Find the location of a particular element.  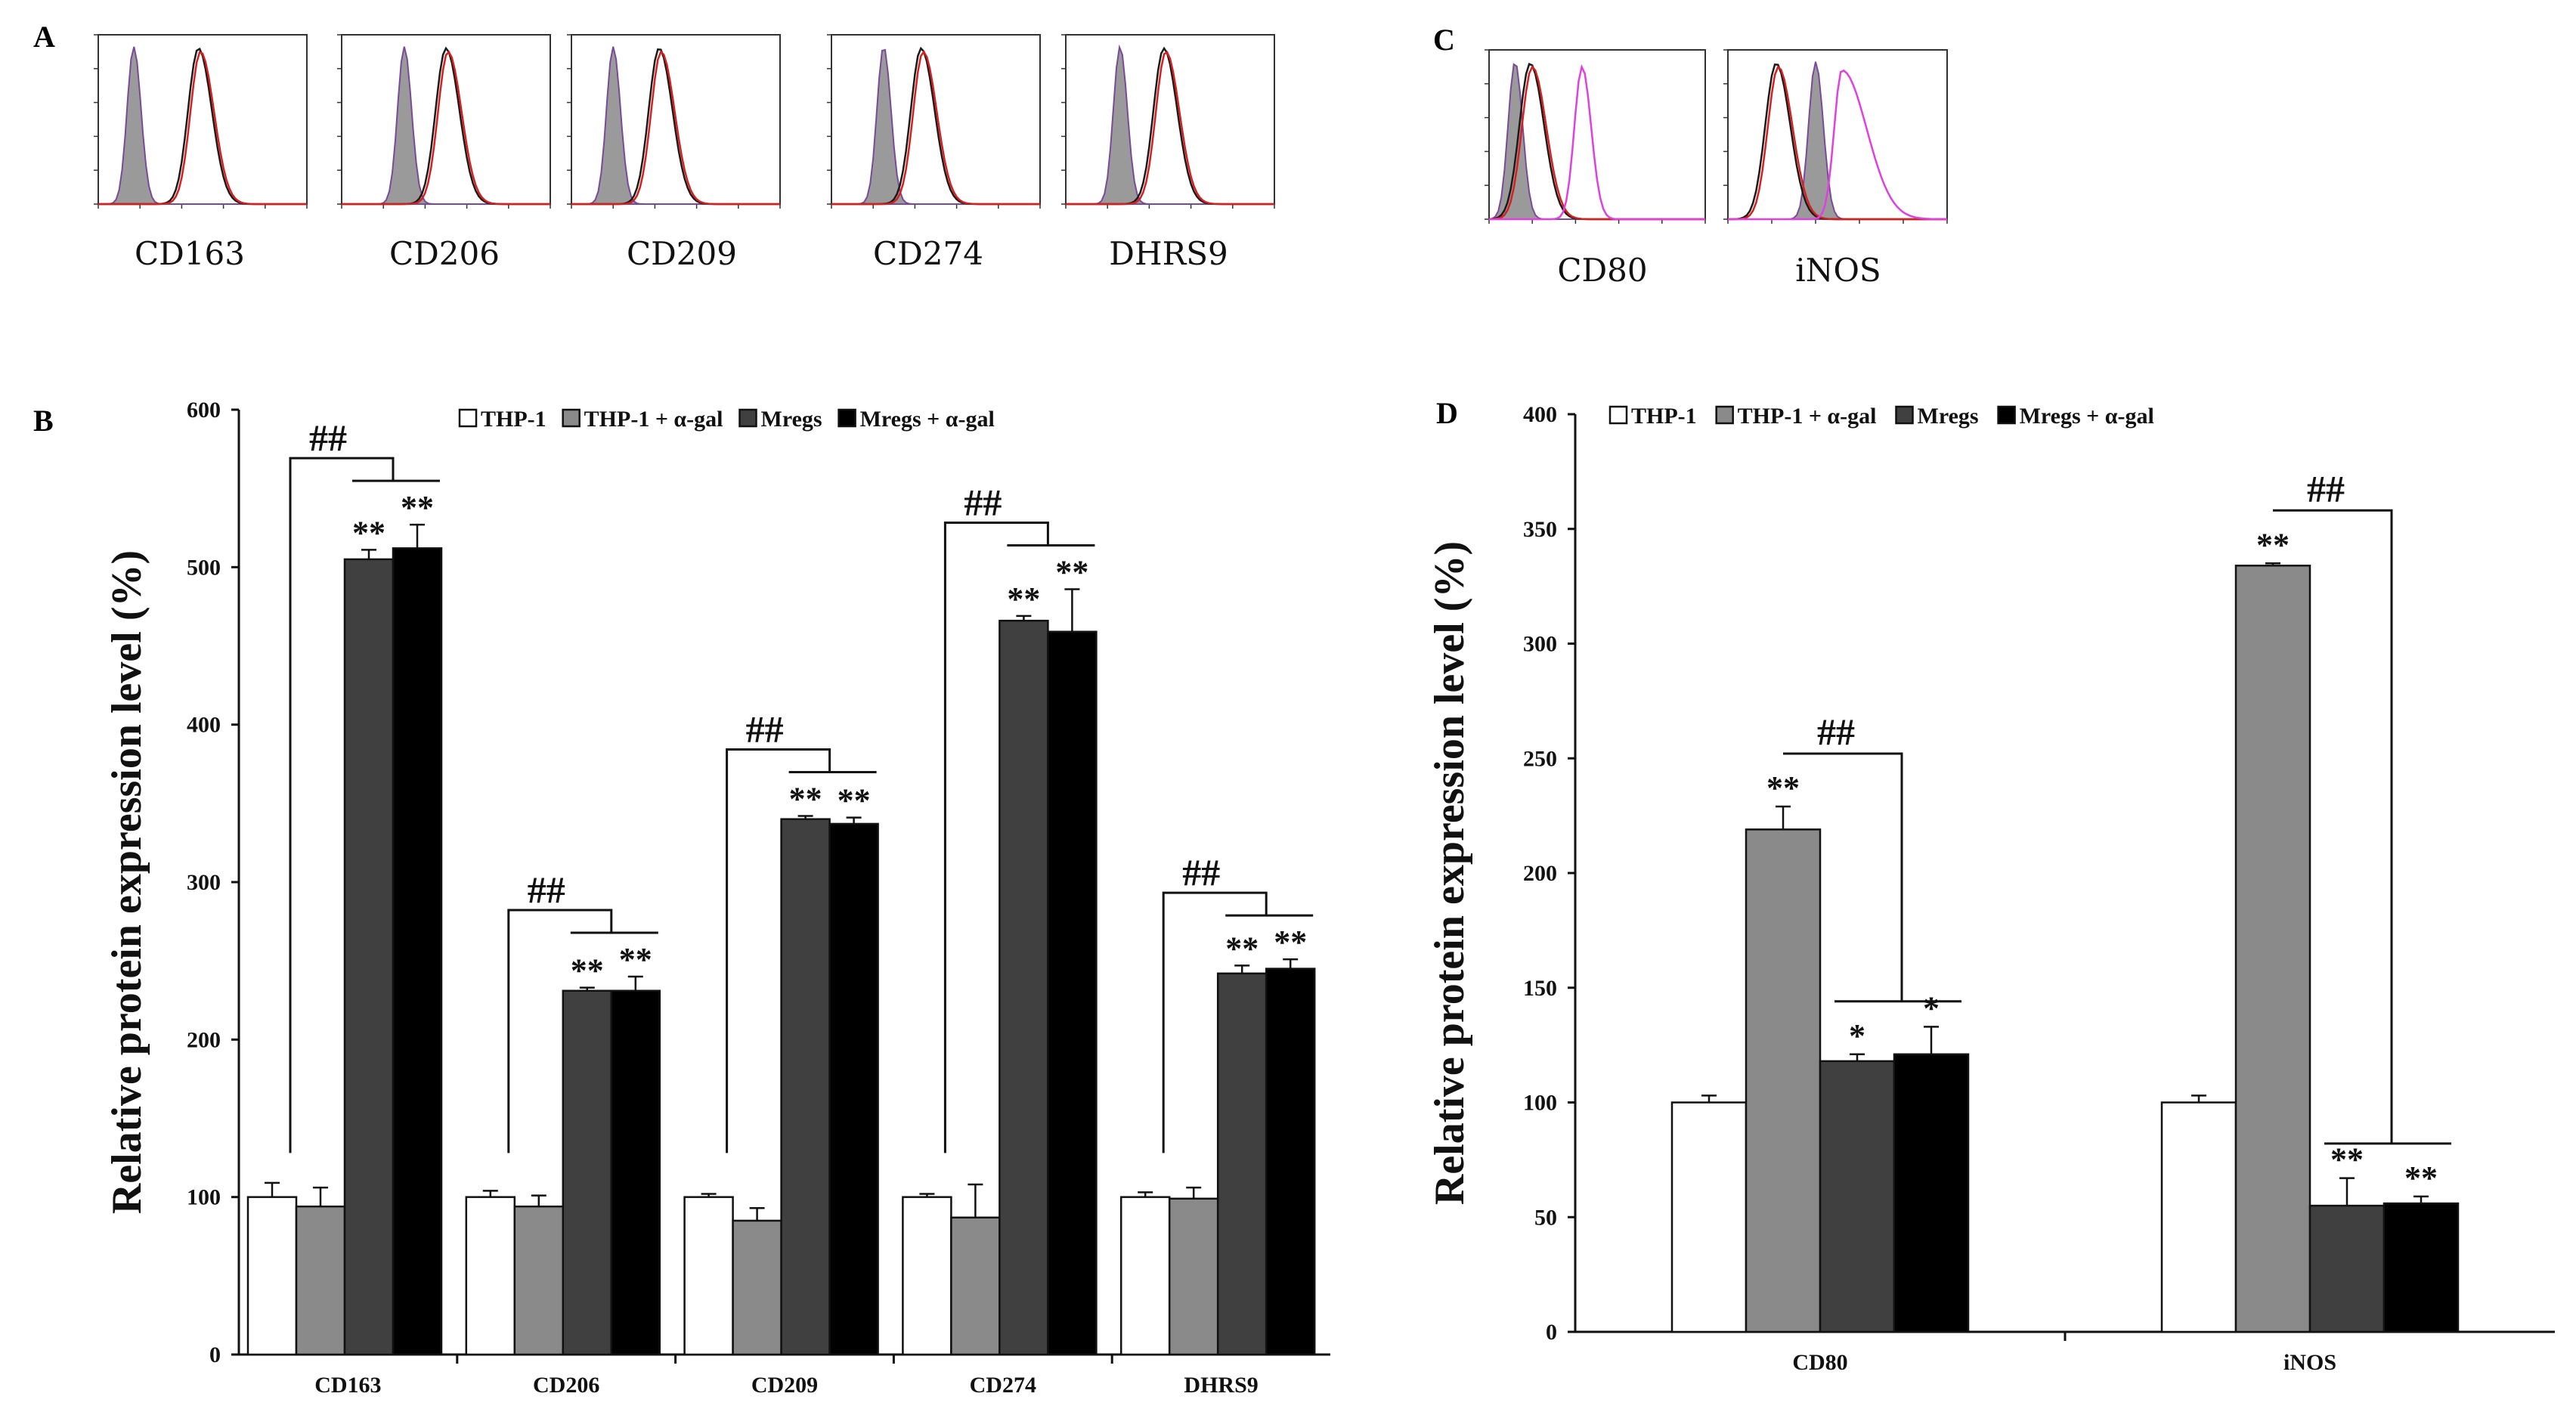

hist-label-cd80: CD80 is located at coordinates (1602, 270).